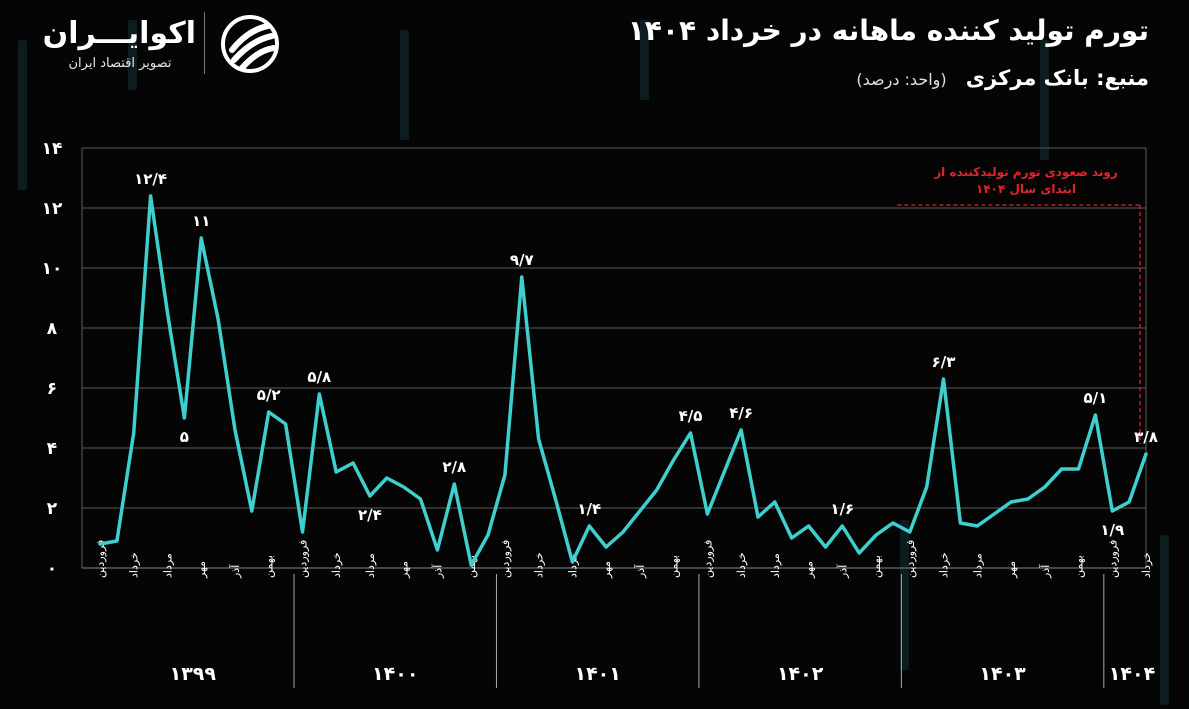 The height and width of the screenshot is (709, 1189). I want to click on data-label: ۱/۹, so click(1112, 530).